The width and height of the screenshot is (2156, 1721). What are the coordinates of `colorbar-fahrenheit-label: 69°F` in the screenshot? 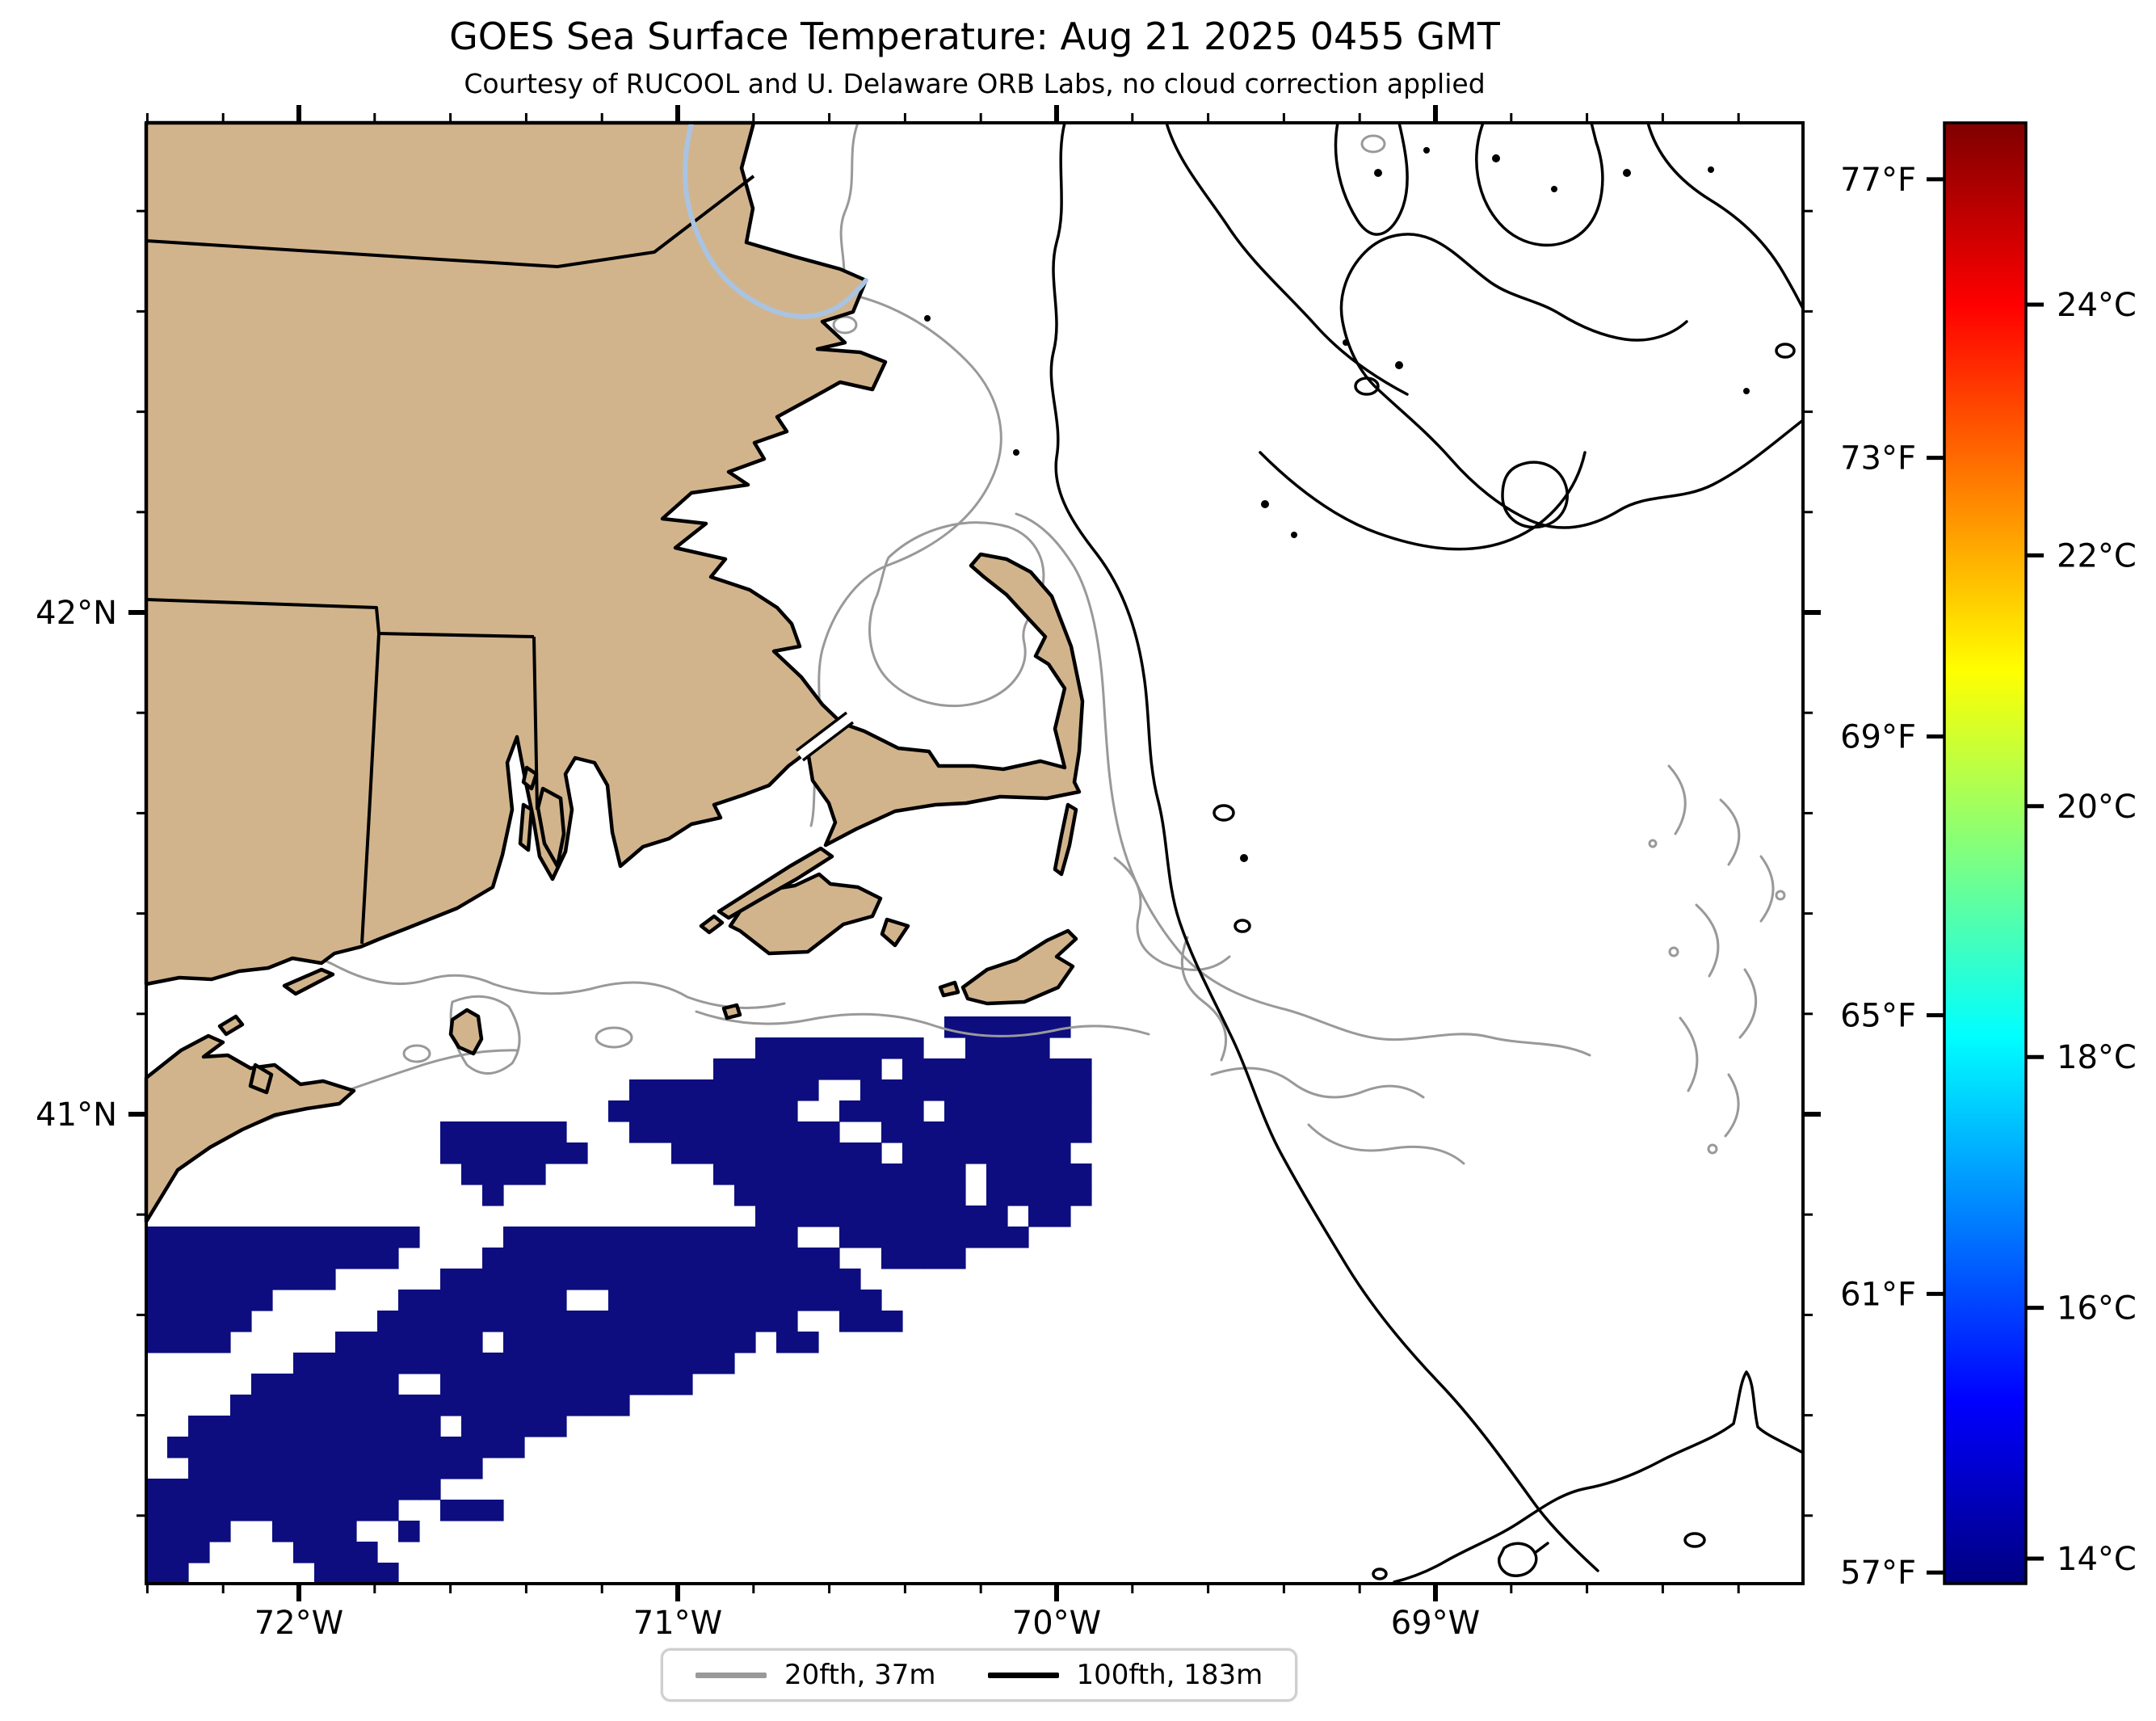 It's located at (1878, 737).